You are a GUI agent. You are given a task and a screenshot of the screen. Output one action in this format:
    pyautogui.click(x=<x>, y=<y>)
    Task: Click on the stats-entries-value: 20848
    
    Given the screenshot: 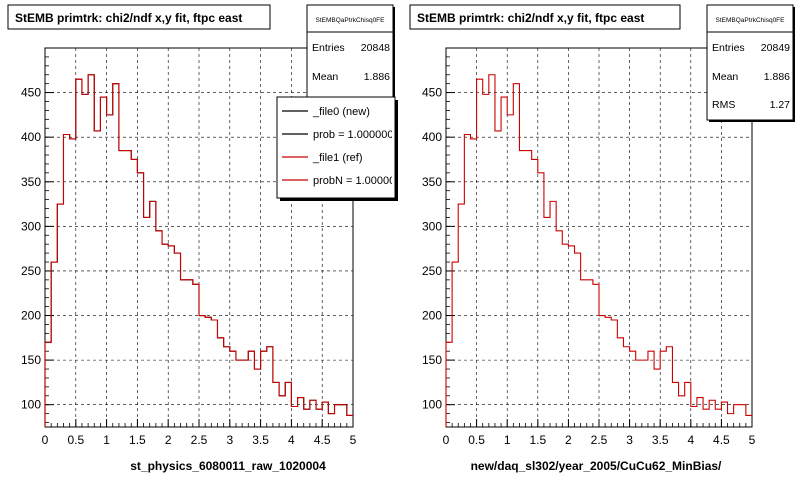 What is the action you would take?
    pyautogui.click(x=375, y=48)
    